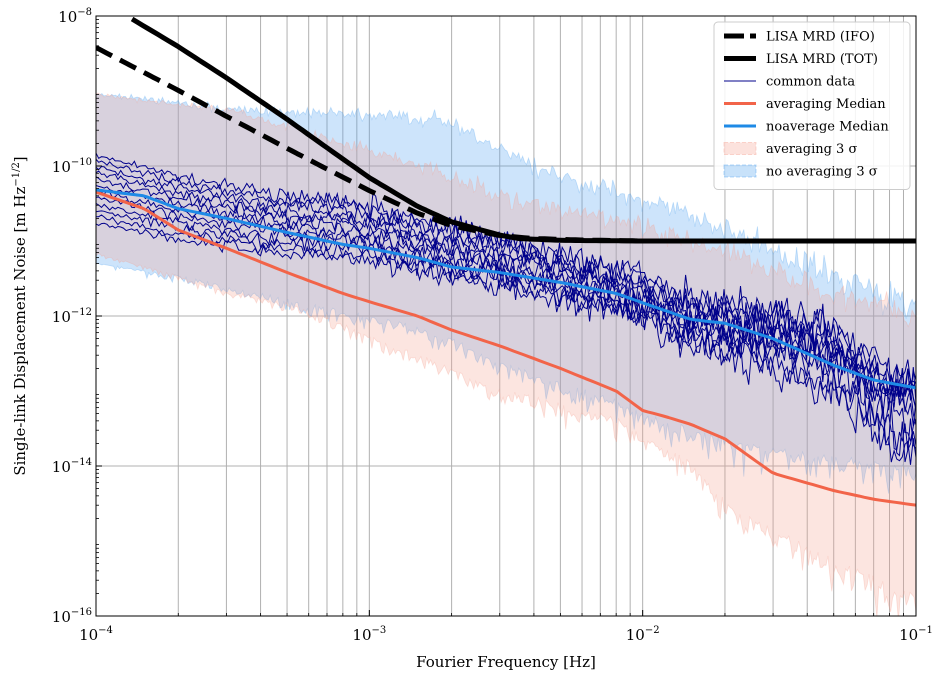 This screenshot has height=673, width=933. I want to click on x-axis-label: Fourier Frequency [Hz], so click(506, 662).